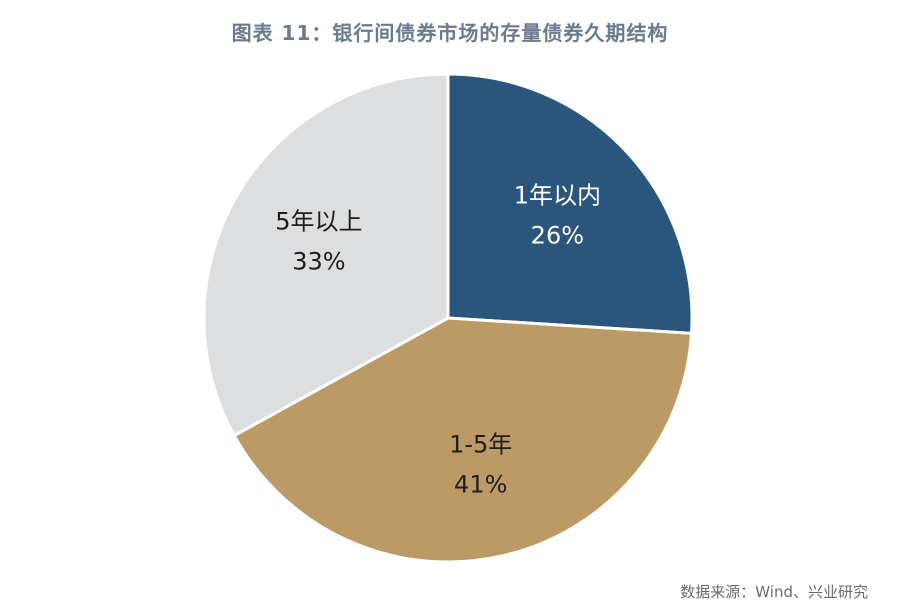  I want to click on slice-percent-label: 26%, so click(557, 235).